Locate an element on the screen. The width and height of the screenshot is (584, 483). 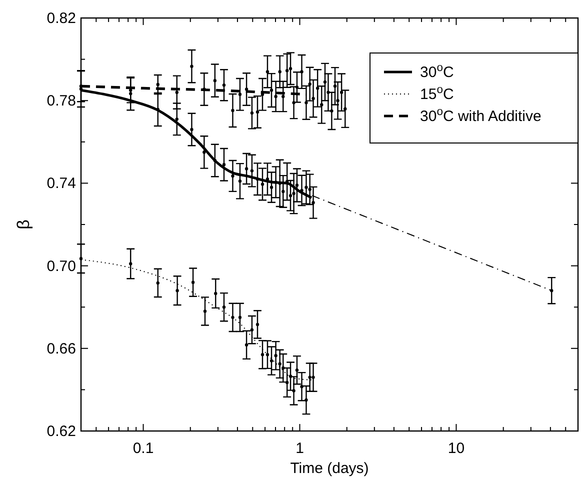
y-tick-label: 0.66 is located at coordinates (61, 349).